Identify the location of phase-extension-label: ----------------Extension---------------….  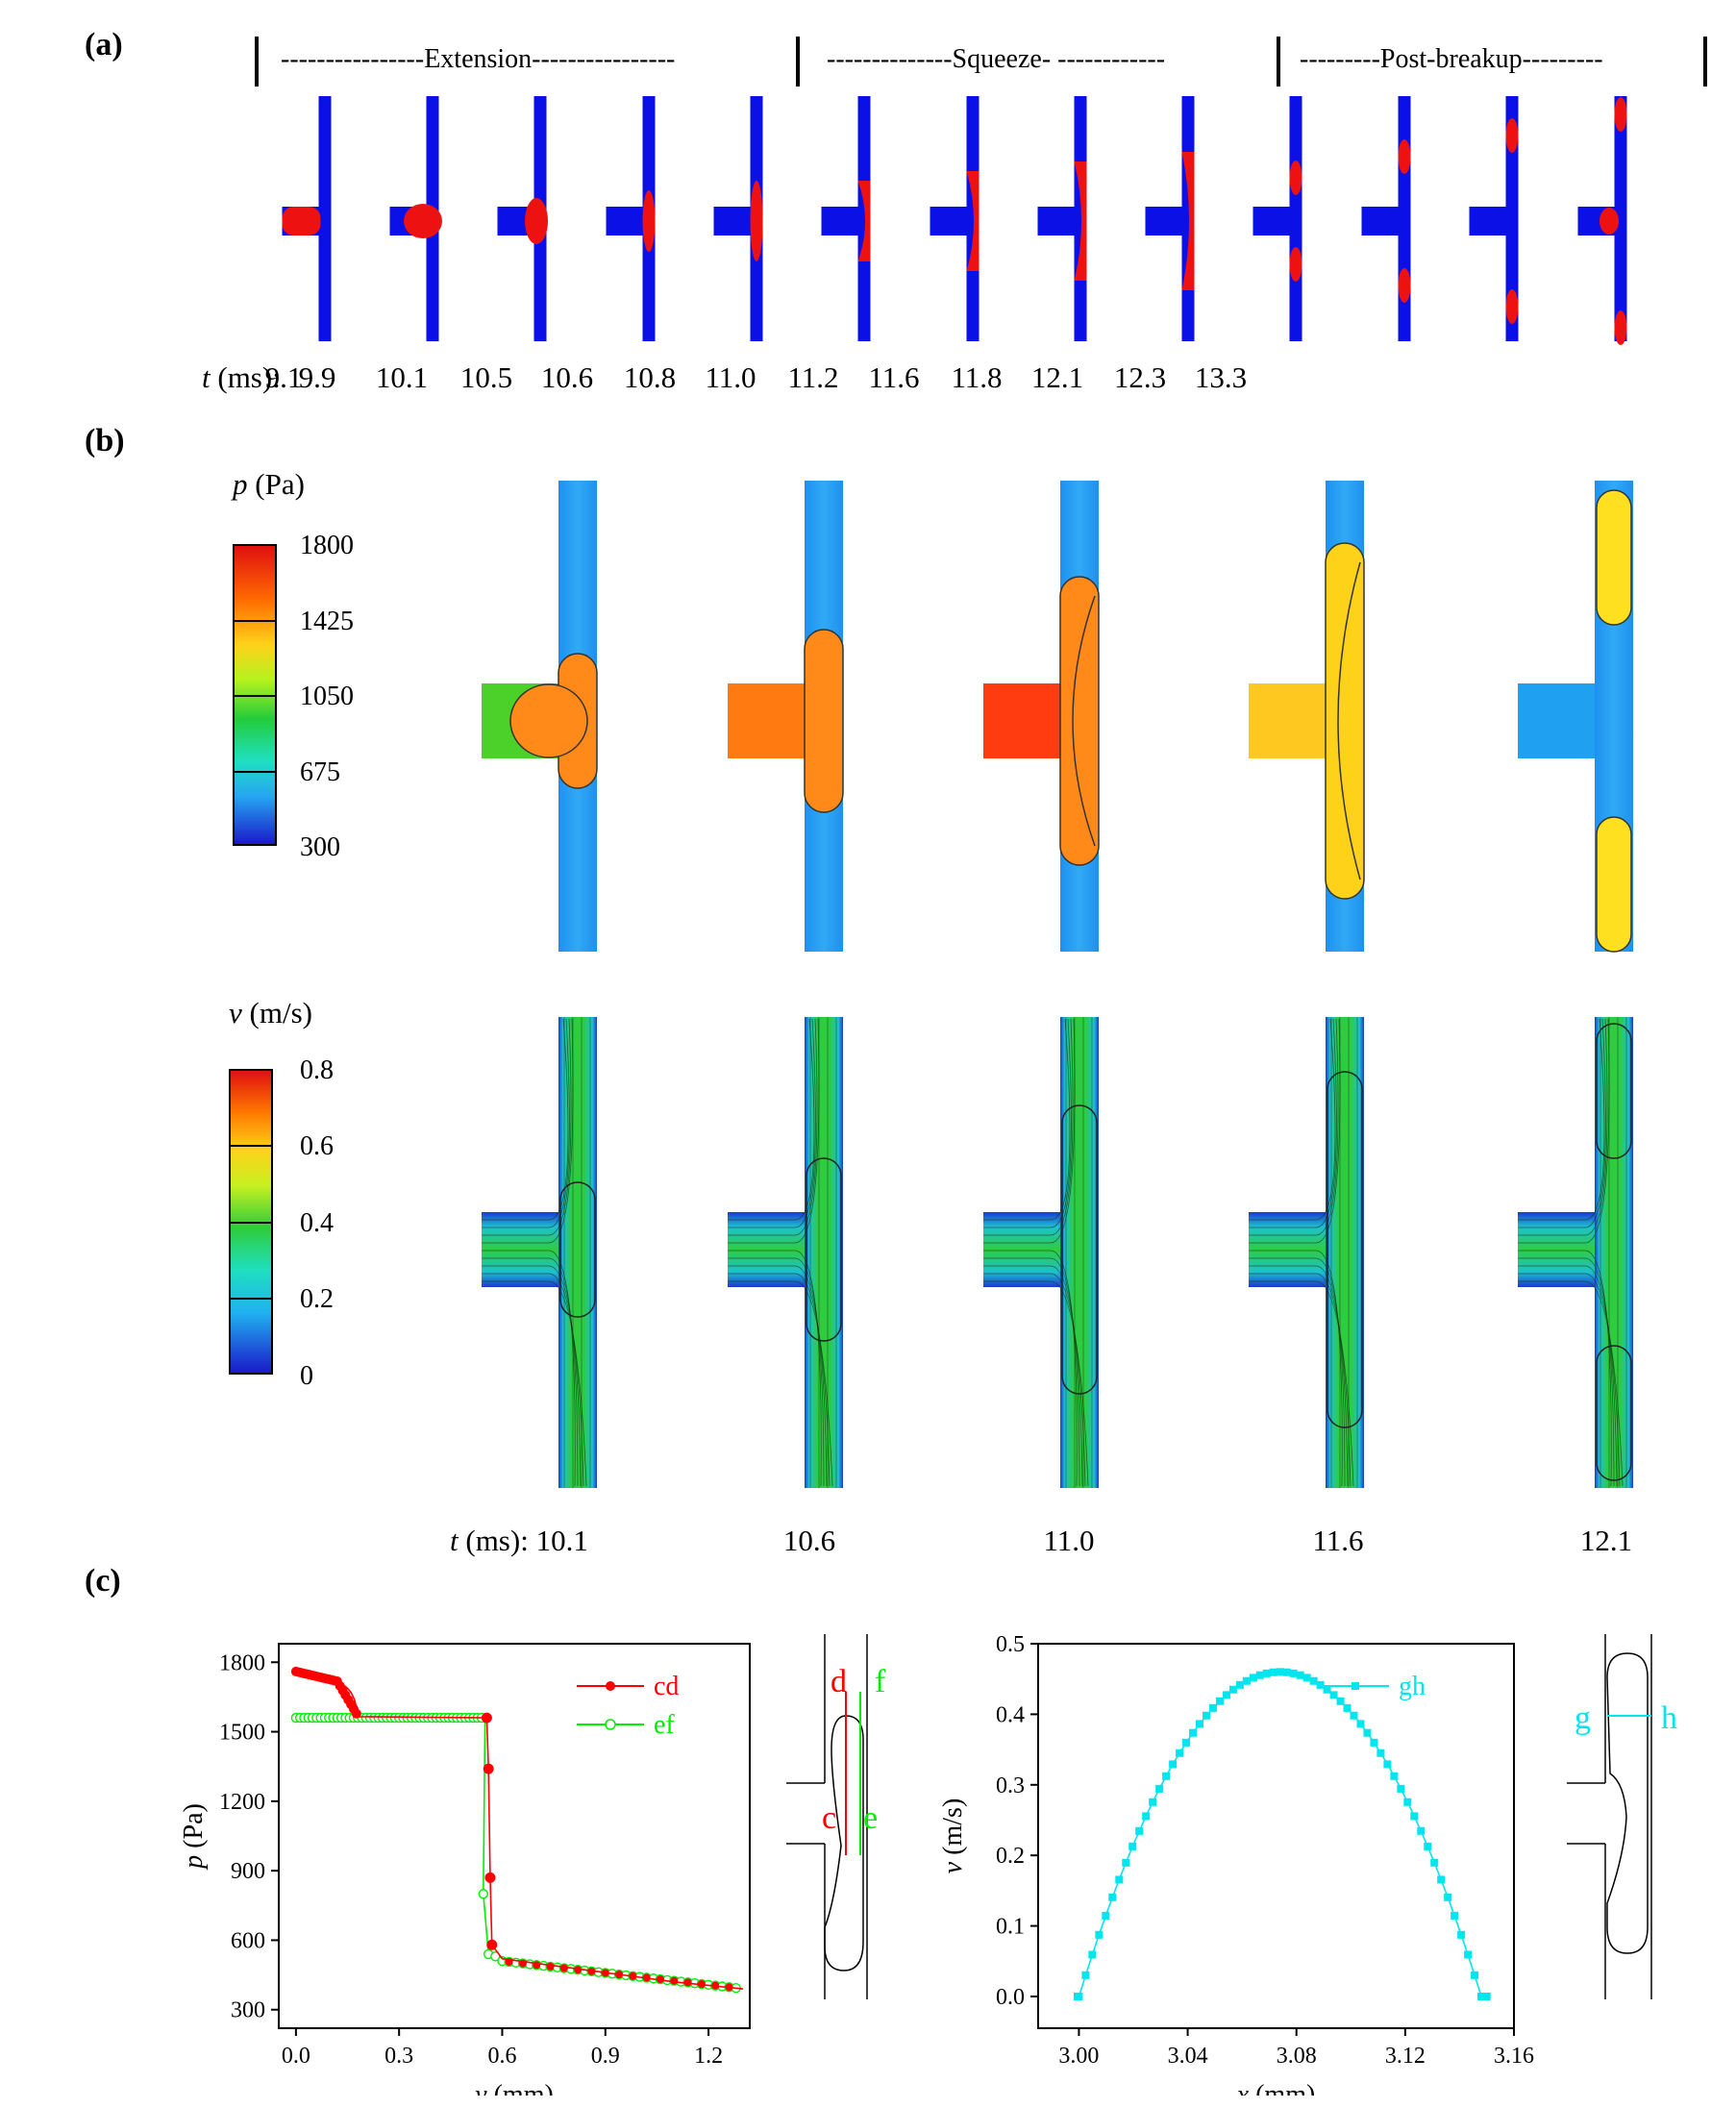
(478, 59).